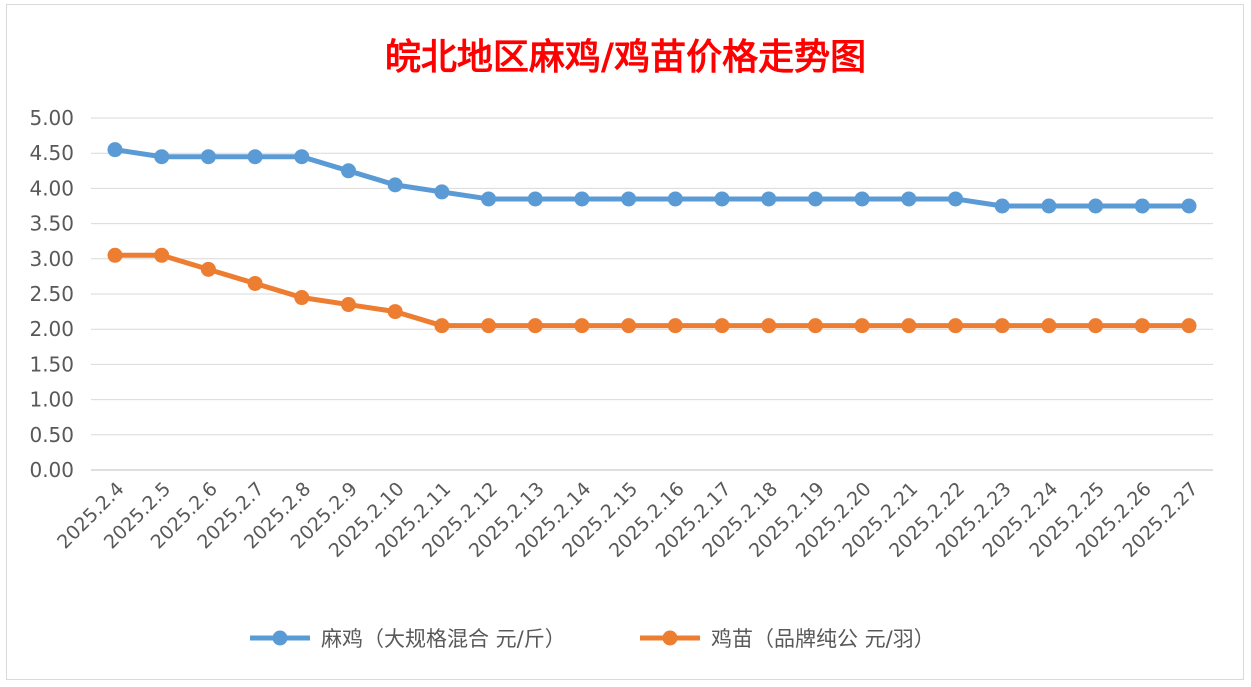 The height and width of the screenshot is (687, 1251). I want to click on legend-label: 麻鸡（大规格混合 元/斤）, so click(443, 639).